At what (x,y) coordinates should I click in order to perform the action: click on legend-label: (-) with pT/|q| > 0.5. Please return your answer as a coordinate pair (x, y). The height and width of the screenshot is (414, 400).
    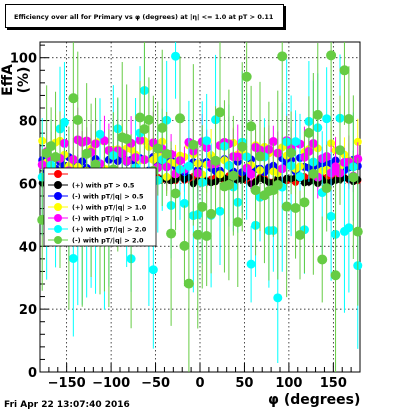
    Looking at the image, I should click on (108, 197).